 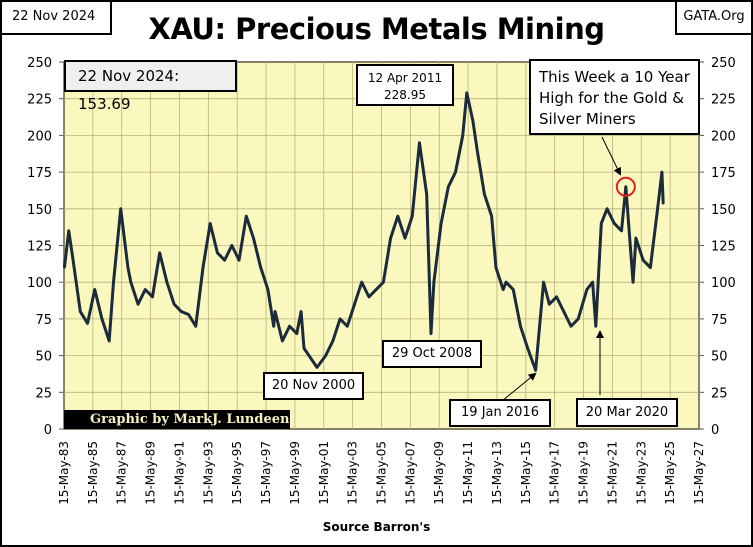 What do you see at coordinates (432, 354) in the screenshot?
I see `low-2008-annotation: 29 Oct 2008` at bounding box center [432, 354].